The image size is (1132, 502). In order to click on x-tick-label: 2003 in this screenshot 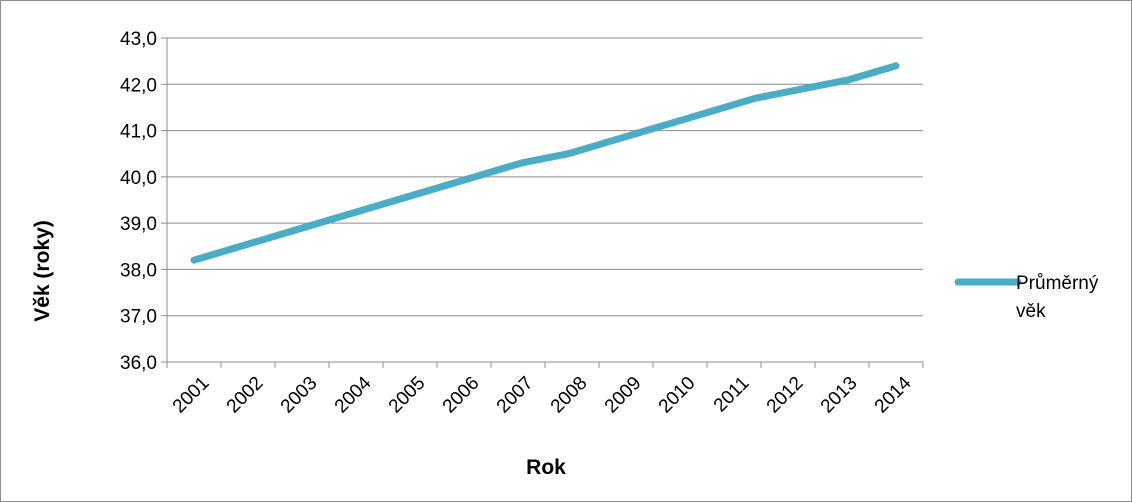, I will do `click(299, 395)`.